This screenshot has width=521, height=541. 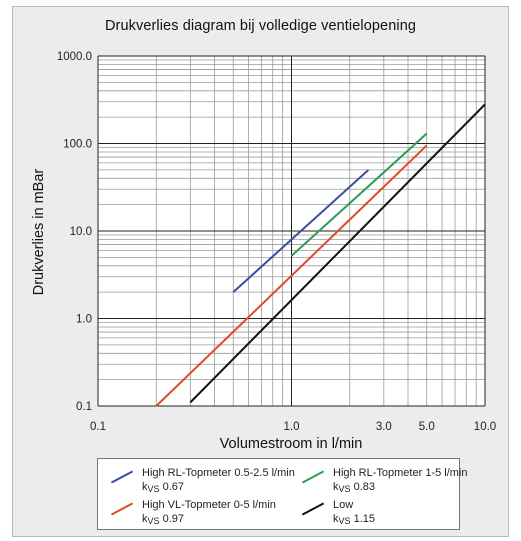 What do you see at coordinates (343, 505) in the screenshot?
I see `legend-series-name: Low` at bounding box center [343, 505].